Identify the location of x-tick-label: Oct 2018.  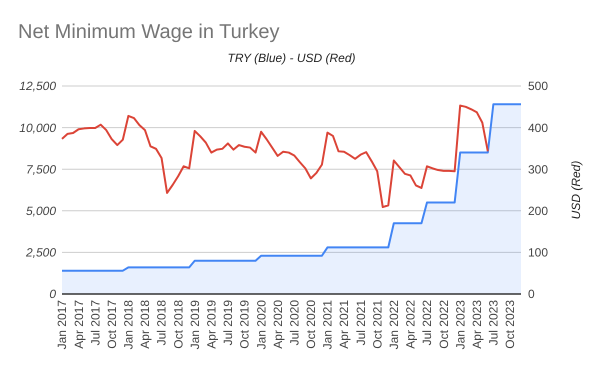
(178, 324).